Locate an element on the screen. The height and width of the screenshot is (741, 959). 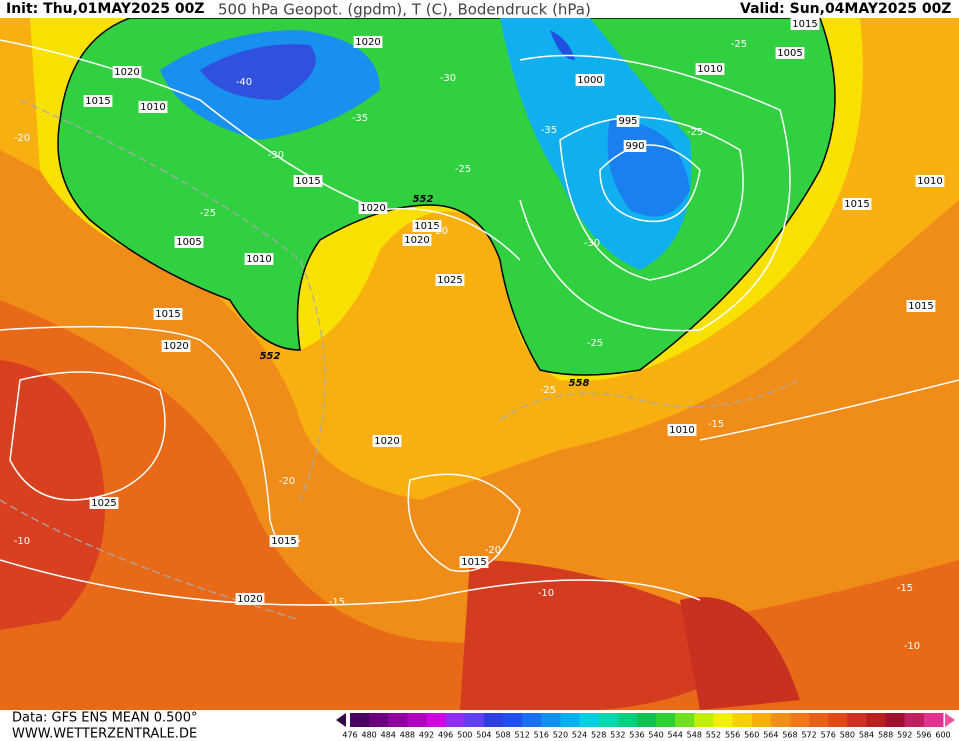
legend-label: 576 is located at coordinates (828, 735).